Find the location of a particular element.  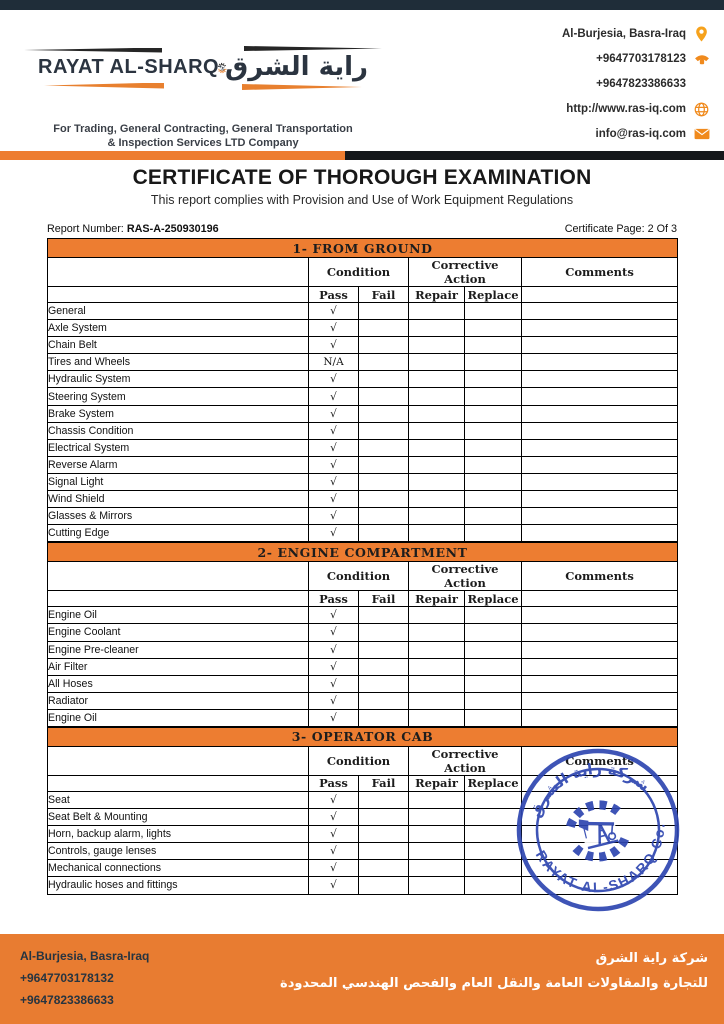

certificate-page-label: Certificate Page: is located at coordinates (604, 229).